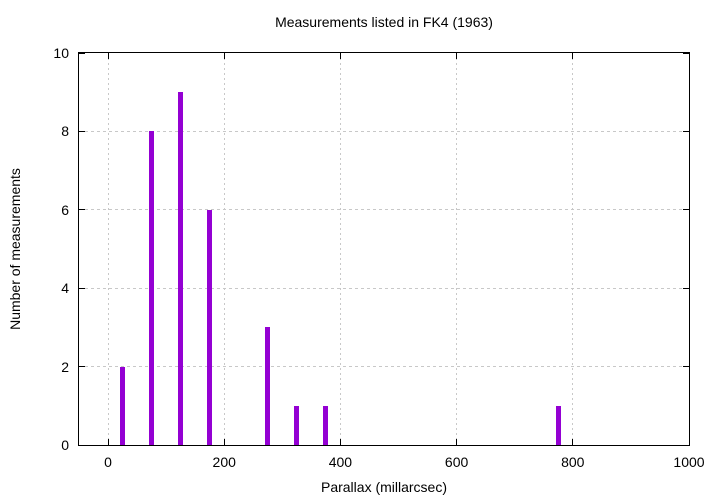 Image resolution: width=720 pixels, height=504 pixels. I want to click on y-tick-label-6: 6, so click(65, 209).